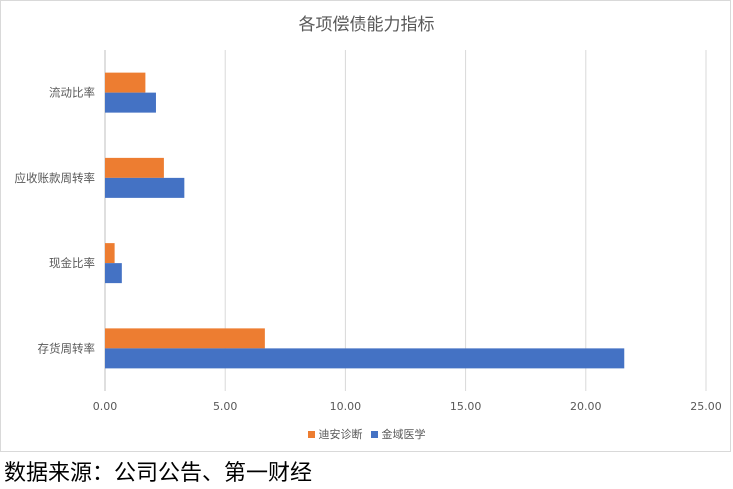 The image size is (733, 489). What do you see at coordinates (225, 406) in the screenshot?
I see `x-tick-label: 5.00` at bounding box center [225, 406].